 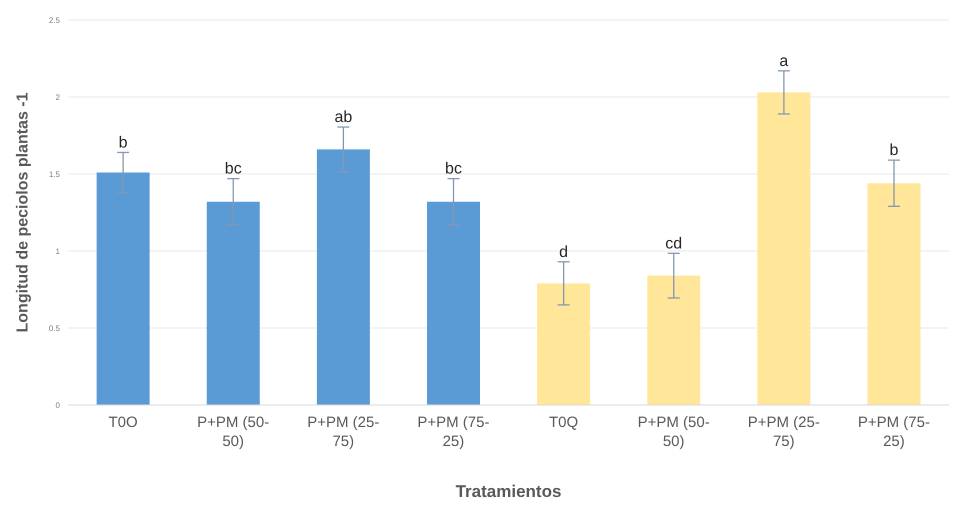 What do you see at coordinates (563, 252) in the screenshot?
I see `data-label: d` at bounding box center [563, 252].